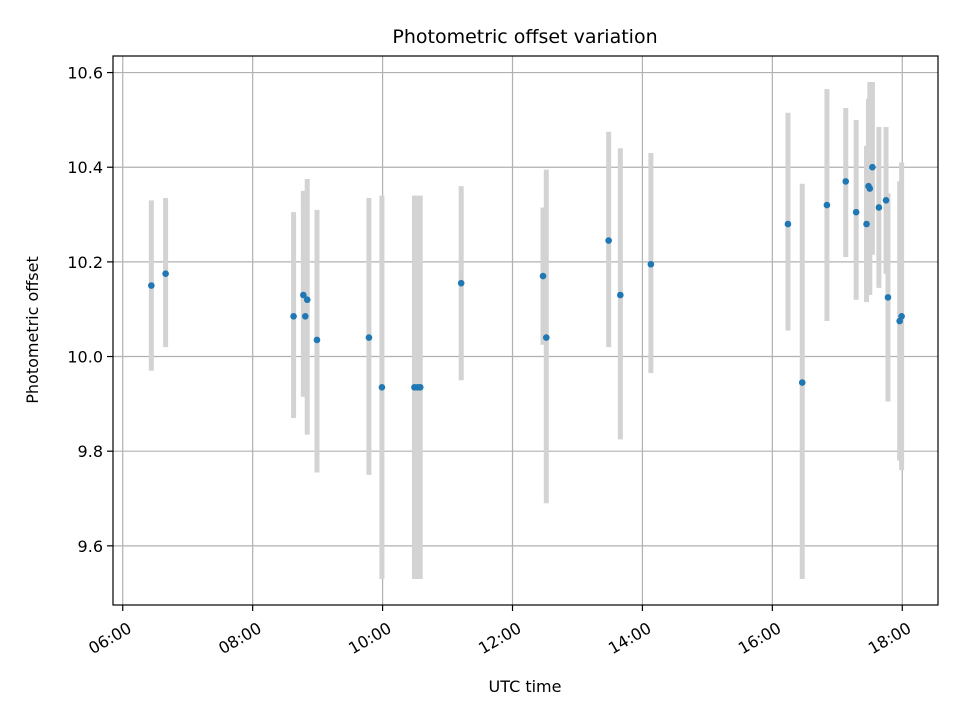 The width and height of the screenshot is (960, 720). What do you see at coordinates (32, 330) in the screenshot?
I see `y-axis-label: Photometric offset` at bounding box center [32, 330].